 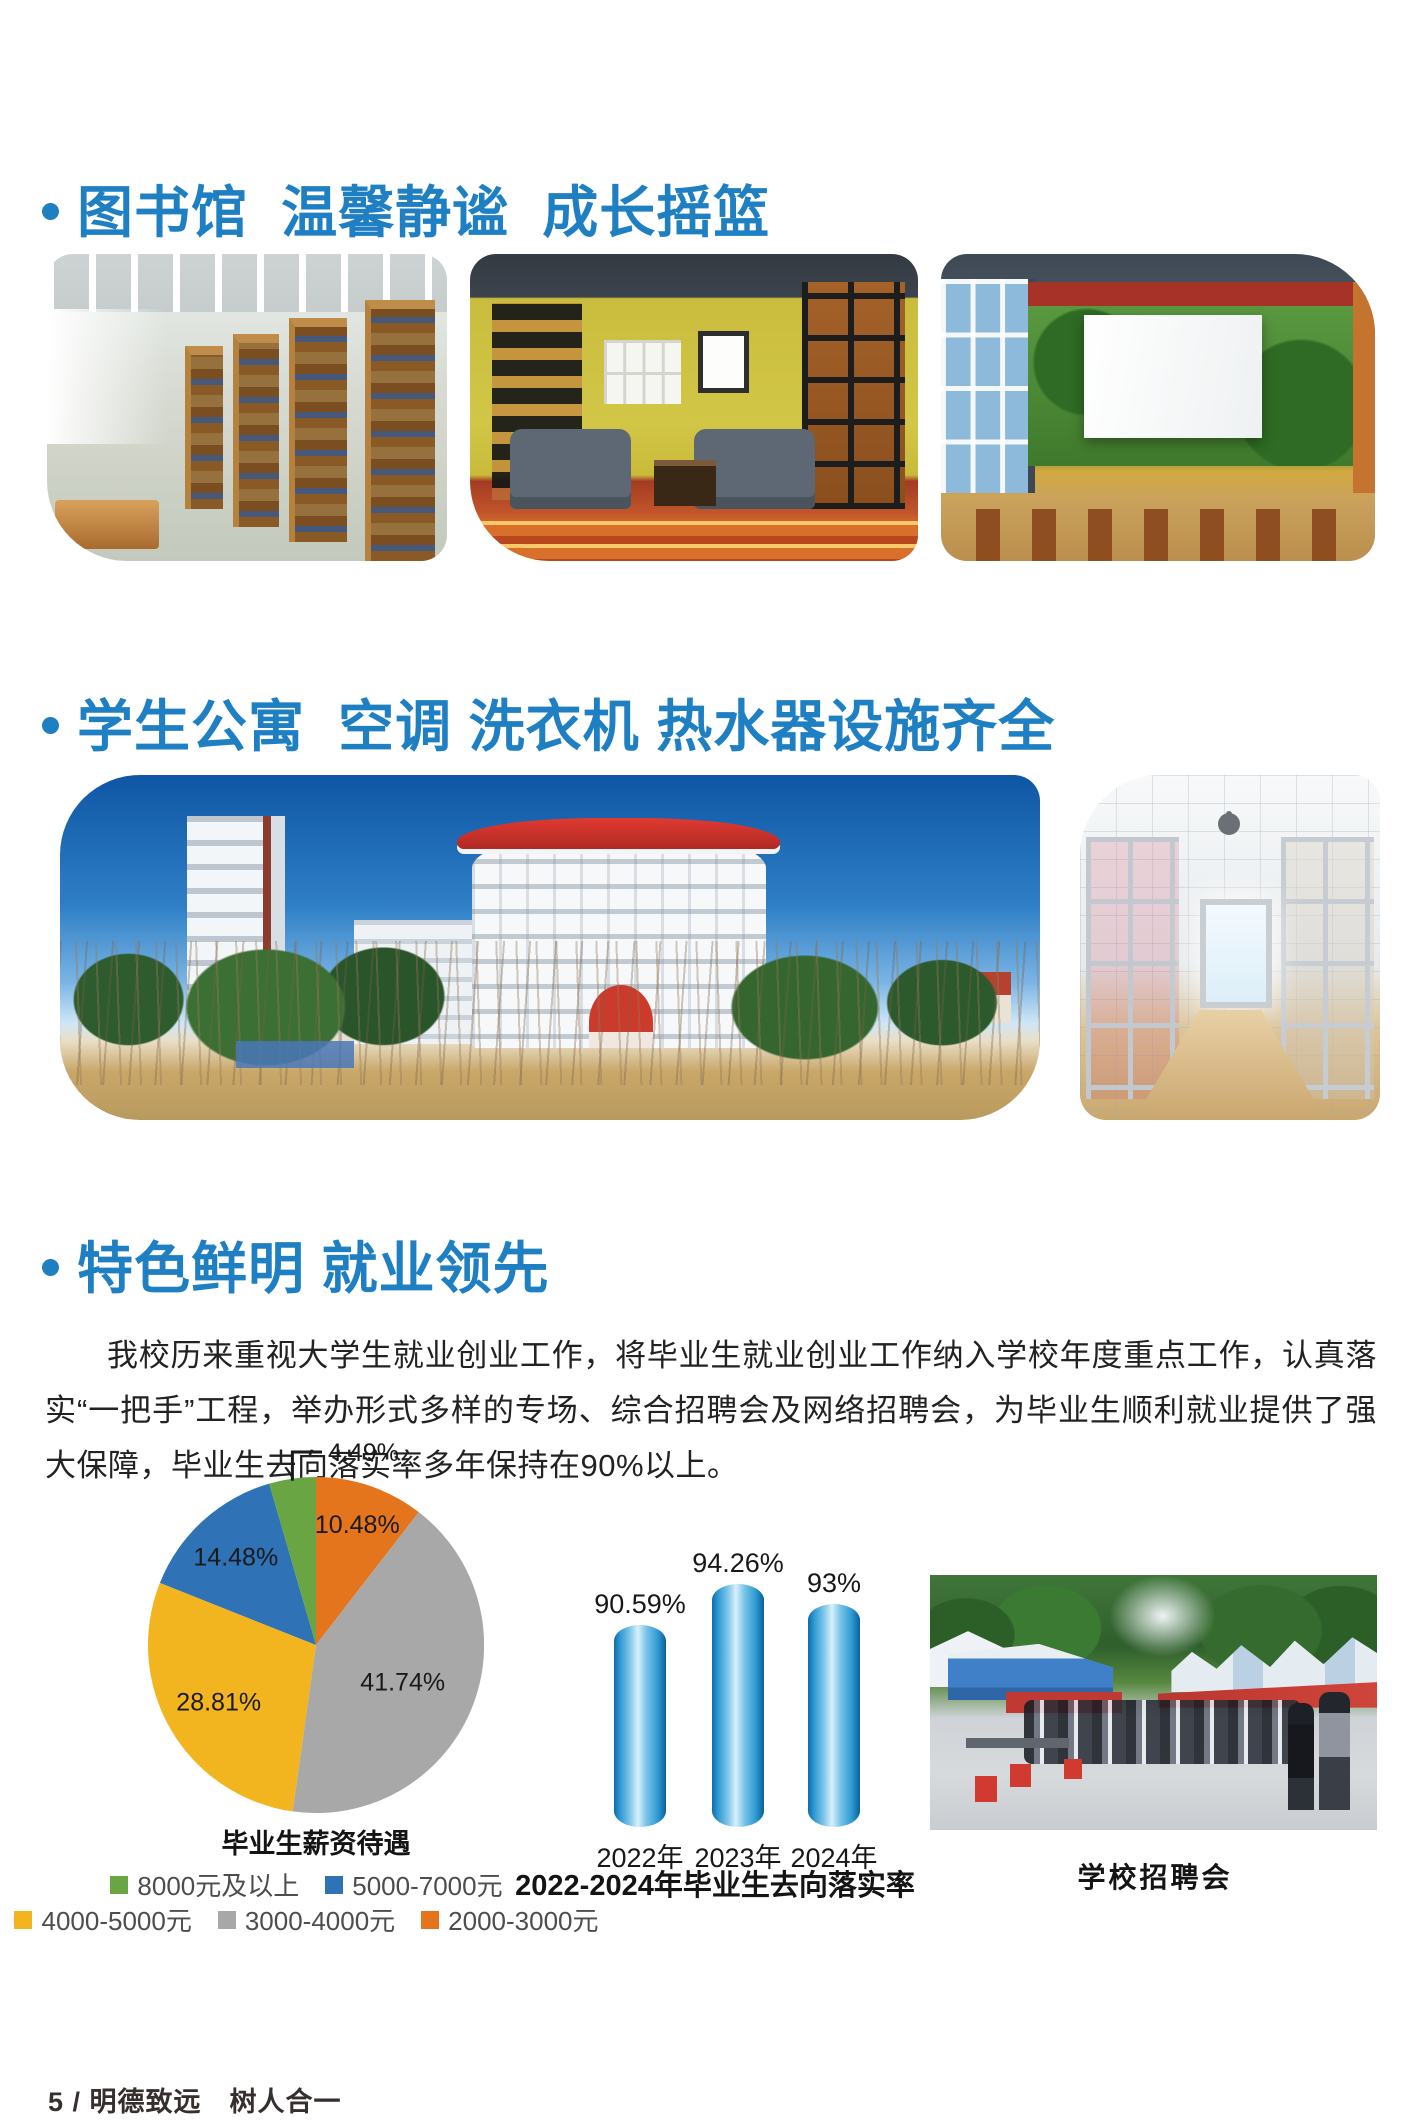 What do you see at coordinates (834, 1583) in the screenshot?
I see `bar-value-label: 93%` at bounding box center [834, 1583].